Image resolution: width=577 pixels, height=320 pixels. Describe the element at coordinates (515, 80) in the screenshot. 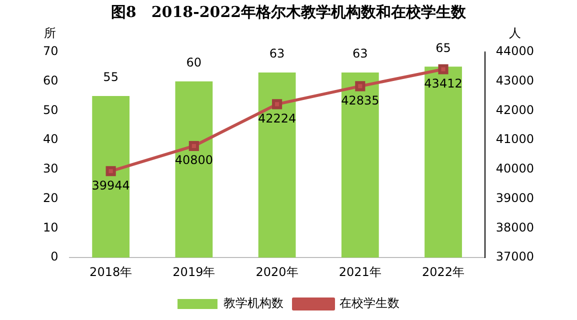

I see `y2-tick-label: 43000` at that location.